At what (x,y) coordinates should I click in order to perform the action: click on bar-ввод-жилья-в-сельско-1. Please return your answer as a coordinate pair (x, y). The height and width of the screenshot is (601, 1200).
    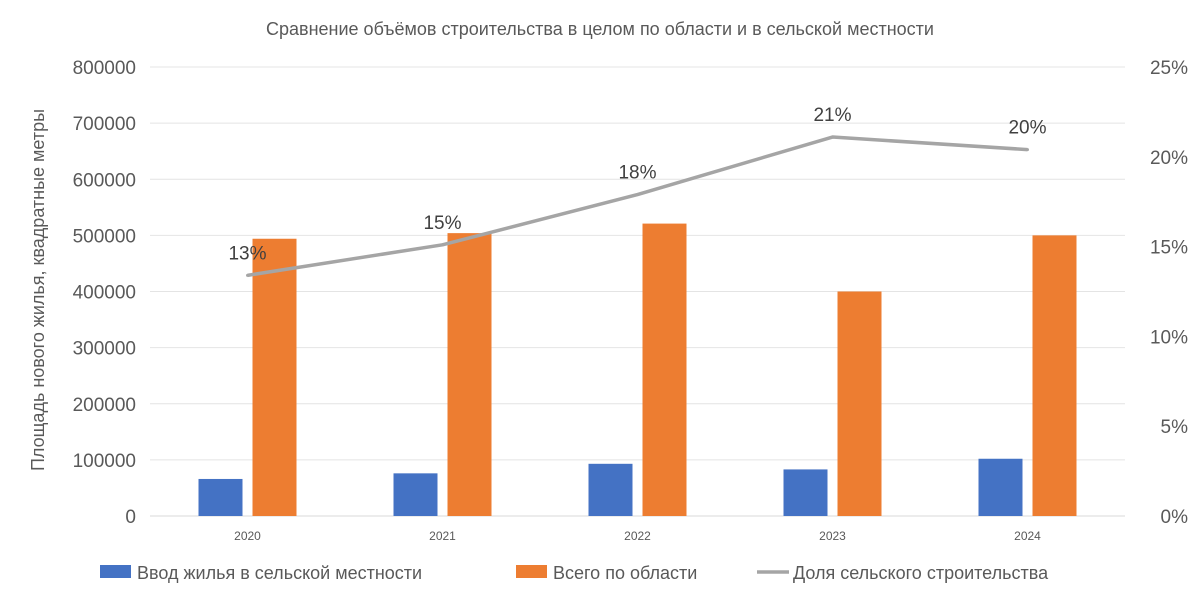
    Looking at the image, I should click on (415, 494).